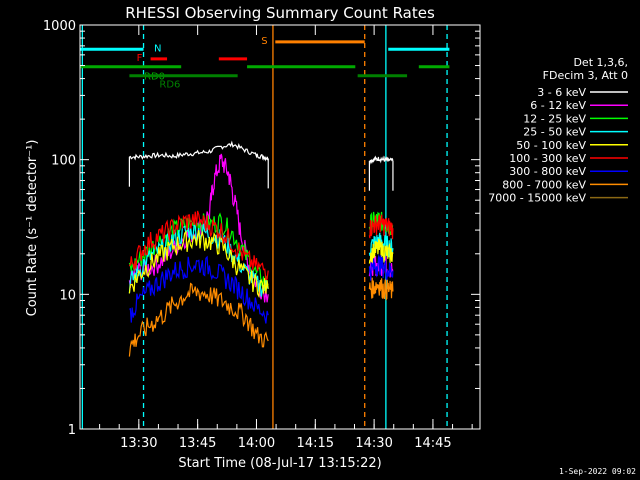 This screenshot has width=640, height=480. Describe the element at coordinates (547, 158) in the screenshot. I see `legend-label-5: 100 - 300 keV` at that location.